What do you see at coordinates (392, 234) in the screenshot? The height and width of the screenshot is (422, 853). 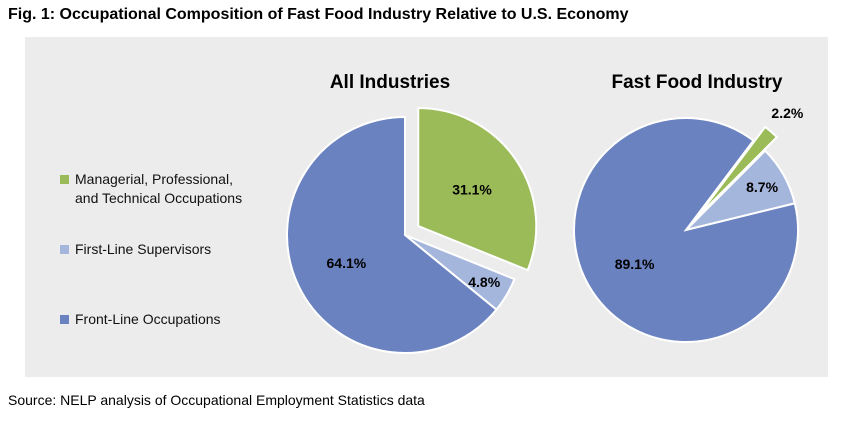 I see `pie-0-slice-front-line` at bounding box center [392, 234].